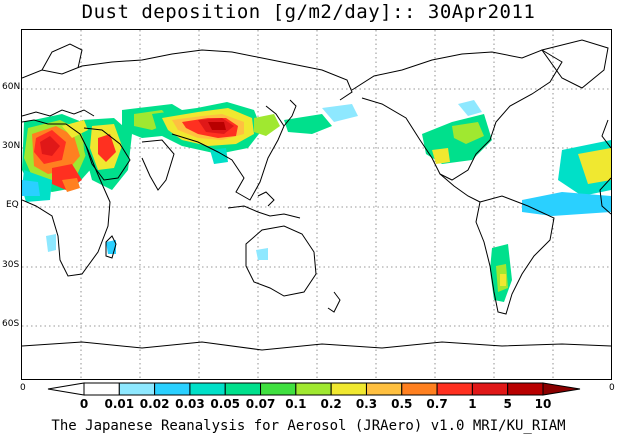  Describe the element at coordinates (84, 404) in the screenshot. I see `colorbar-tick-label: 0` at that location.